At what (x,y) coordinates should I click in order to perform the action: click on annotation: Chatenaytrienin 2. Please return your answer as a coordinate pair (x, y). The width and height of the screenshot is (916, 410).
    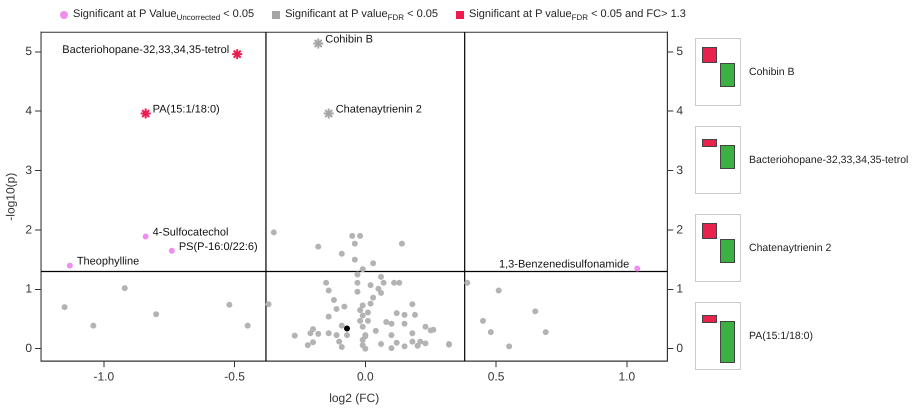
    Looking at the image, I should click on (379, 110).